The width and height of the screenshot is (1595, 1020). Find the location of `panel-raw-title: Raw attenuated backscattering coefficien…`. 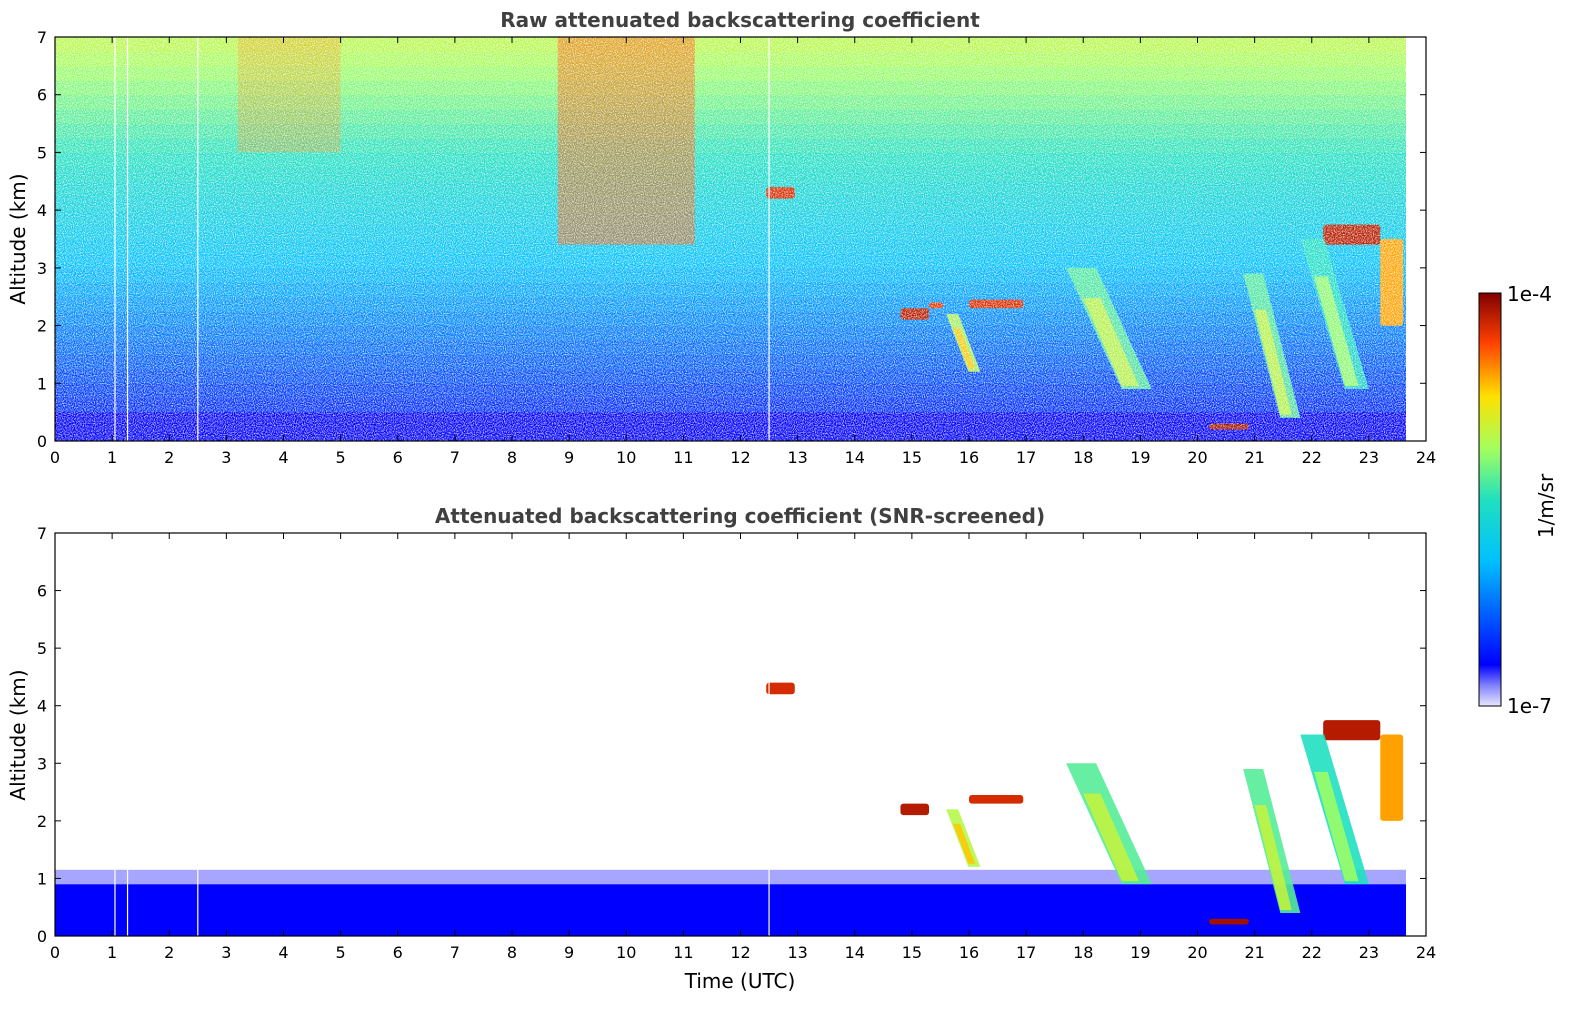

panel-raw-title: Raw attenuated backscattering coefficien… is located at coordinates (740, 20).